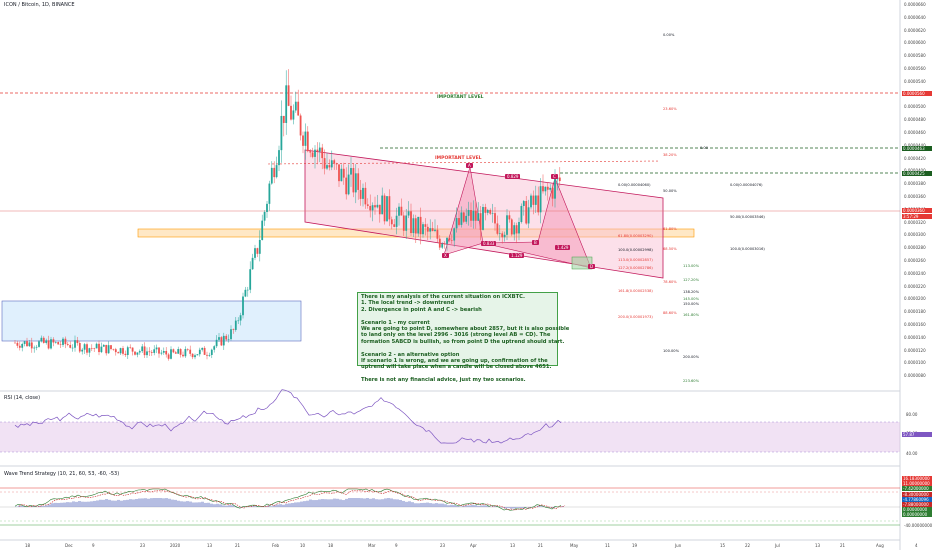  Describe the element at coordinates (915, 120) in the screenshot. I see `price-tick: 0.0000480` at that location.